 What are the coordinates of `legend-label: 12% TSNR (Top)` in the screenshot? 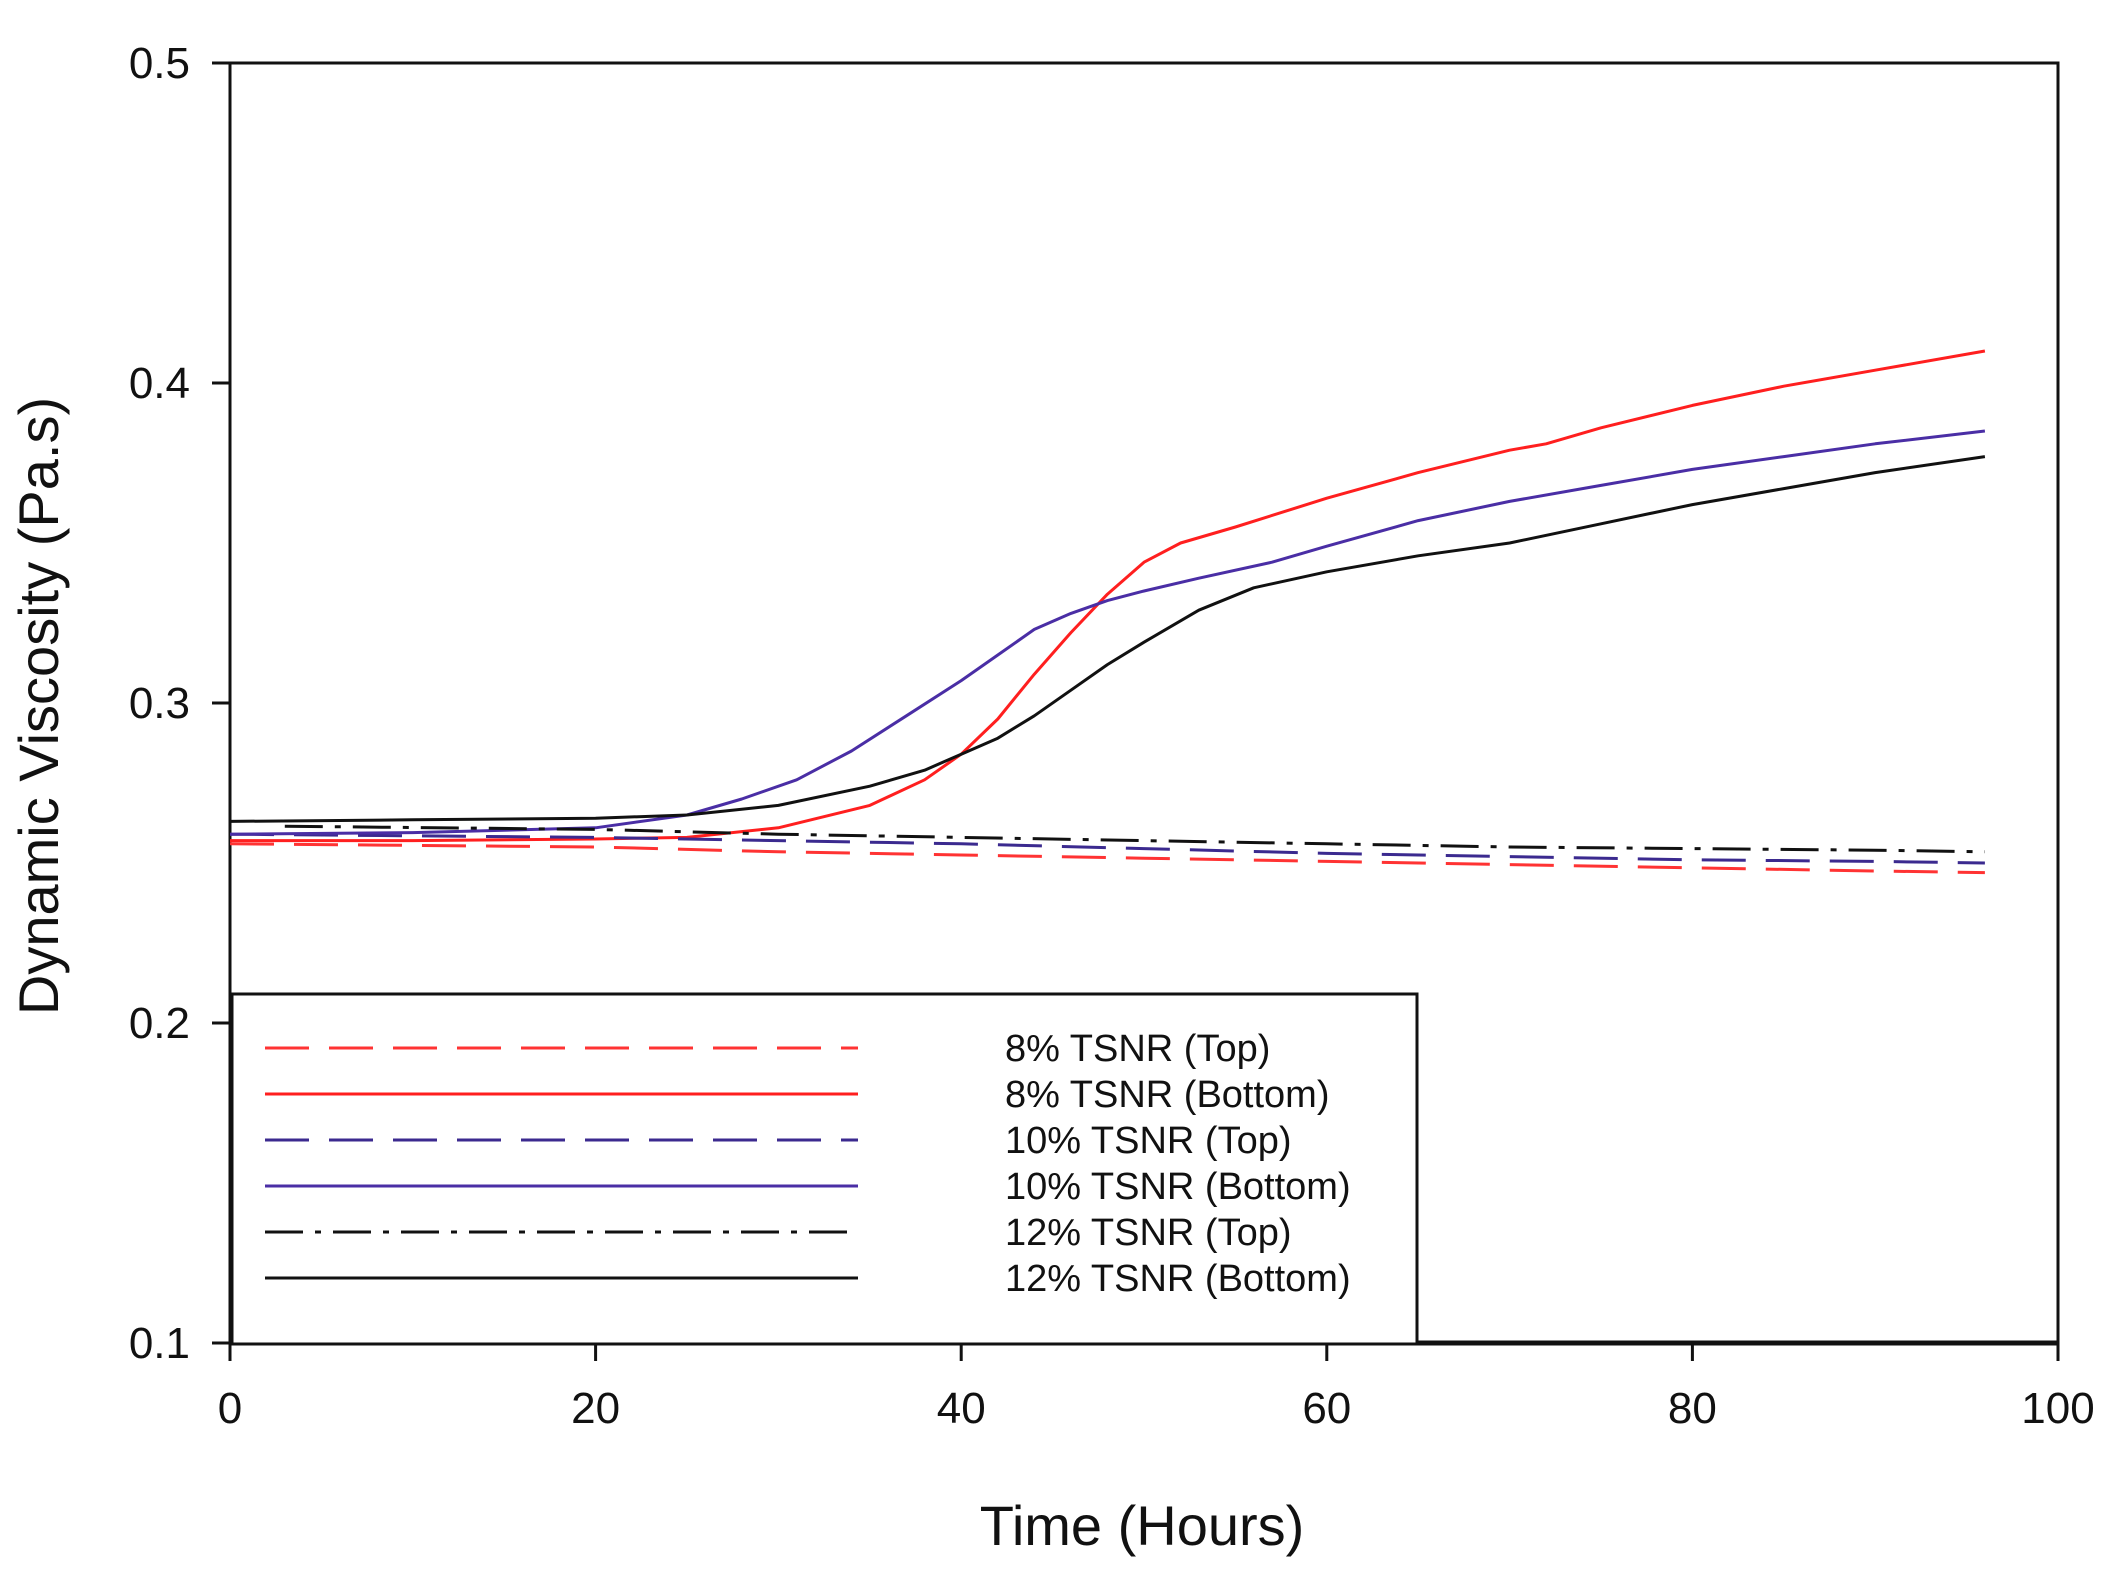 It's located at (1148, 1233).